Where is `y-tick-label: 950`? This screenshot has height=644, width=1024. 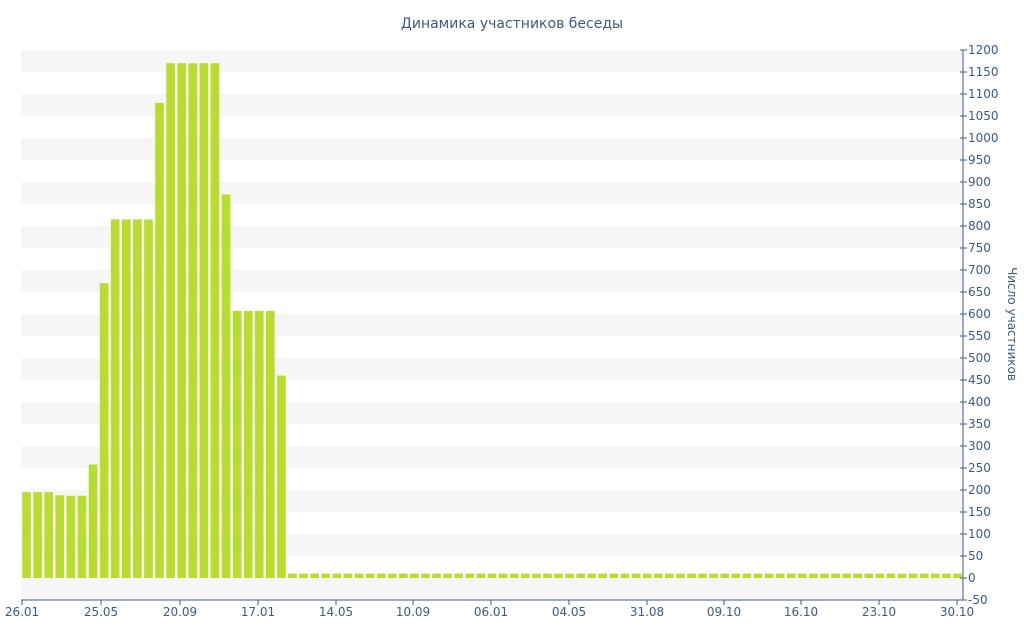 y-tick-label: 950 is located at coordinates (979, 160).